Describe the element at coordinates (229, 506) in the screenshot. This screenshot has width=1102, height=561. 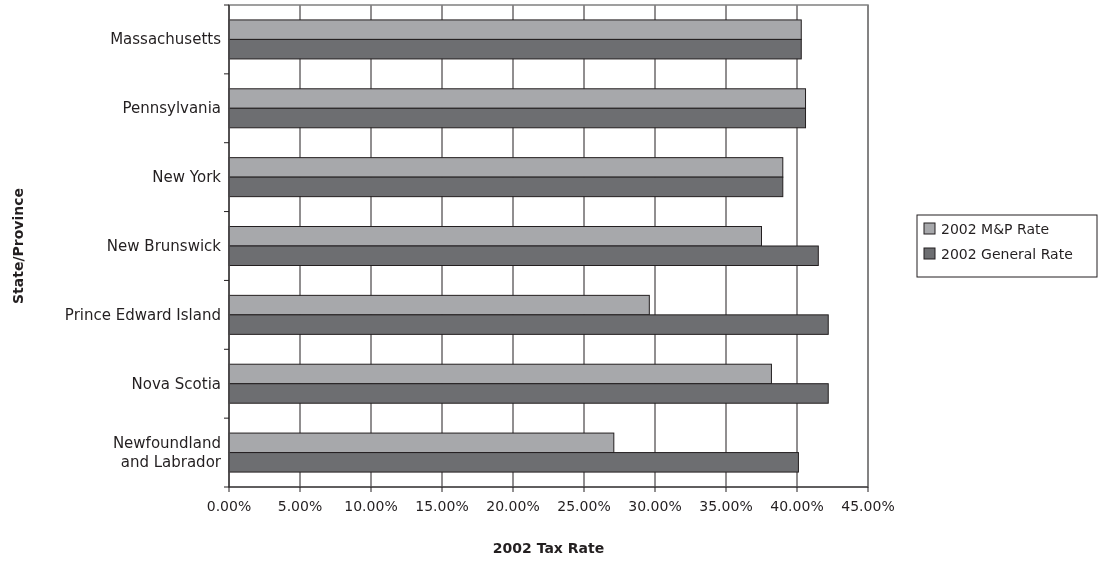
I see `x-tick-label: 0.00%` at that location.